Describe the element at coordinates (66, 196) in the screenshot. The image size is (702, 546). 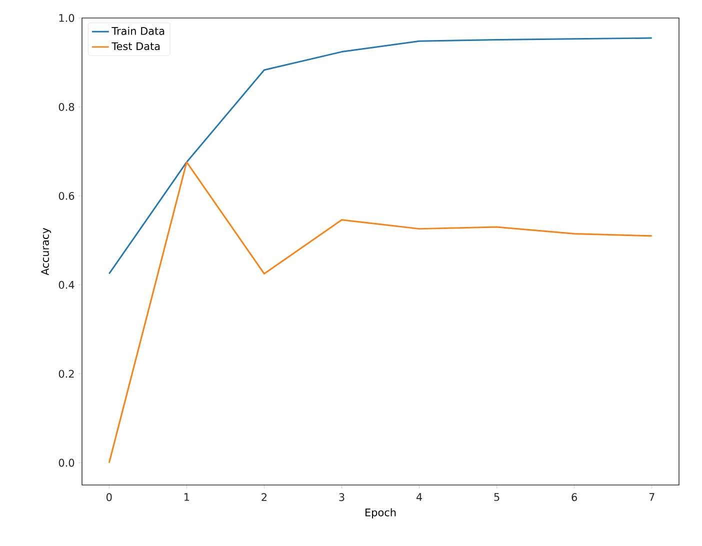
I see `y-tick-label: 0.6` at that location.